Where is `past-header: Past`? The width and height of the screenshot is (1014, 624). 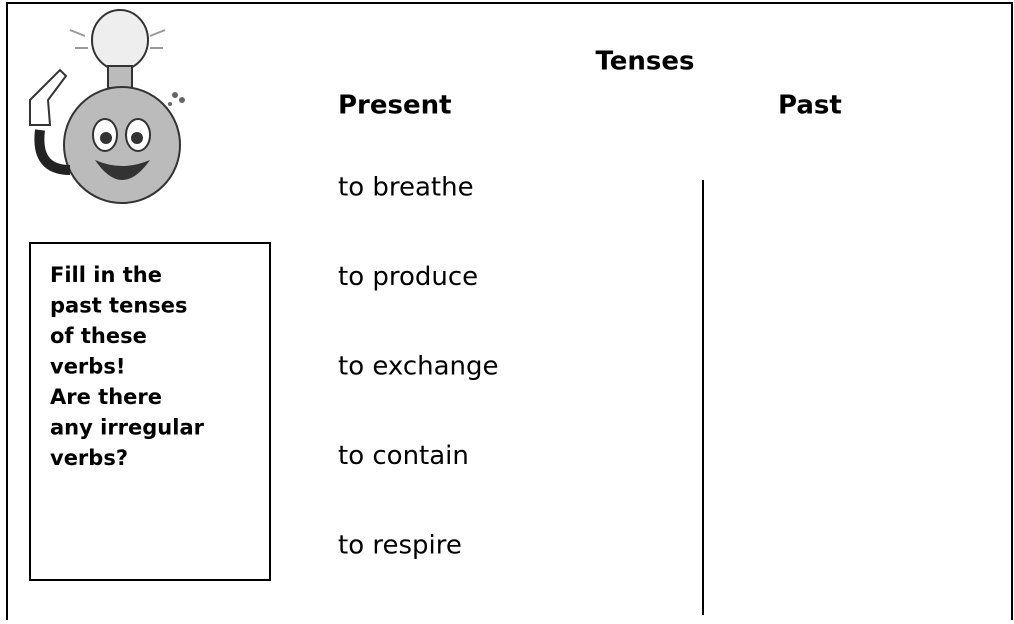
past-header: Past is located at coordinates (810, 106).